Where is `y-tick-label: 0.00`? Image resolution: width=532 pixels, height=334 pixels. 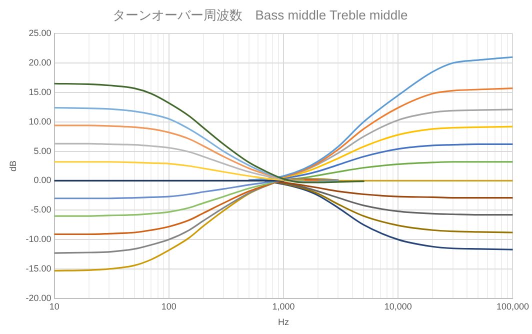 y-tick-label: 0.00 is located at coordinates (43, 180).